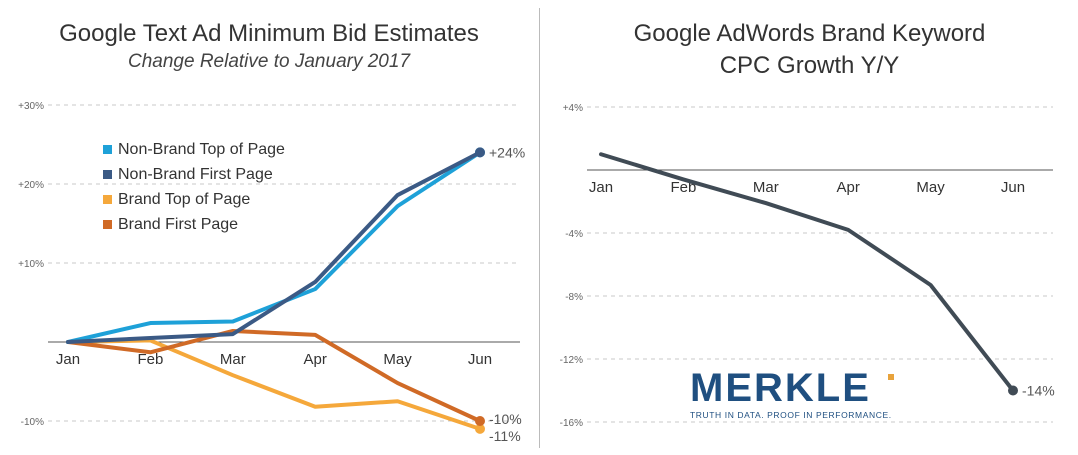  Describe the element at coordinates (573, 108) in the screenshot. I see `y-tick-label: +4%` at that location.